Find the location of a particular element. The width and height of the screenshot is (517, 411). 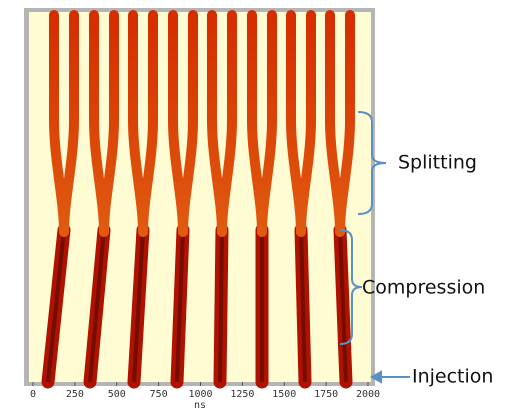

x-axis: 0 250 500 750 1000 1250 1500 1750 2000 is located at coordinates (205, 391).